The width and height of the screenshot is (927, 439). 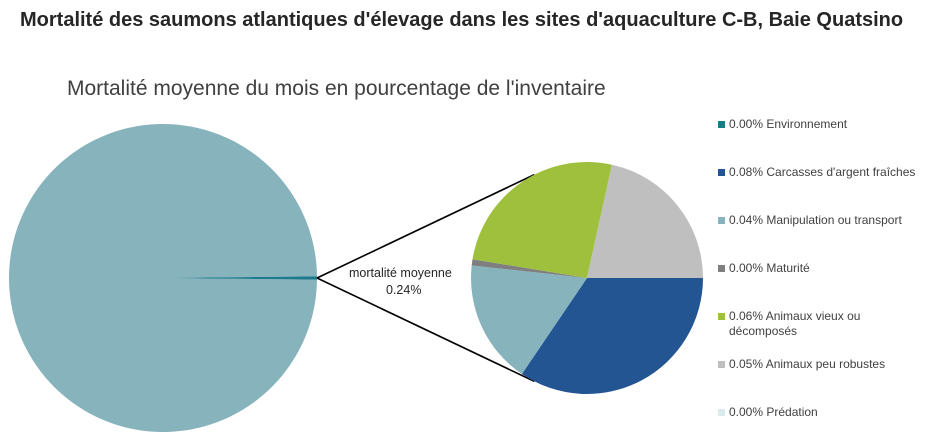 I want to click on legend-label: 0.05% Animaux peu robustes, so click(x=807, y=364).